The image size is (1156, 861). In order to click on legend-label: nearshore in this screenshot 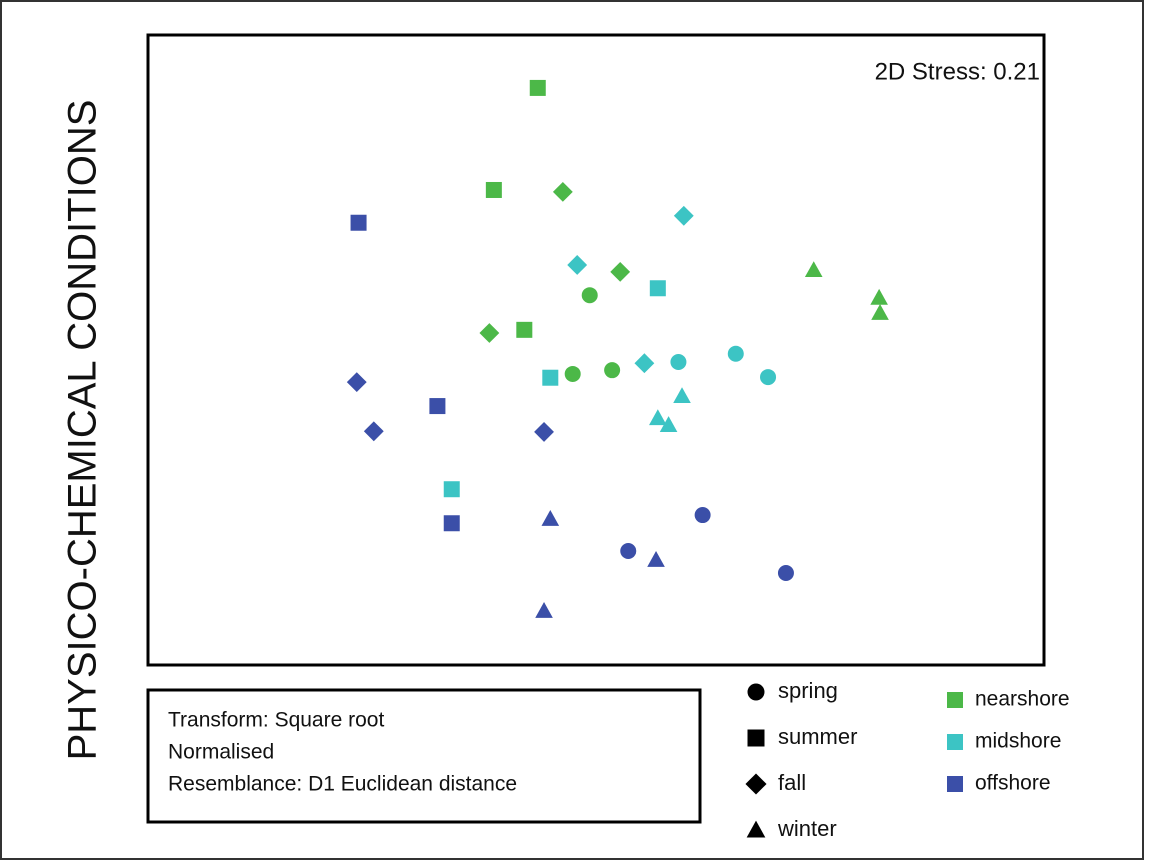, I will do `click(1022, 699)`.